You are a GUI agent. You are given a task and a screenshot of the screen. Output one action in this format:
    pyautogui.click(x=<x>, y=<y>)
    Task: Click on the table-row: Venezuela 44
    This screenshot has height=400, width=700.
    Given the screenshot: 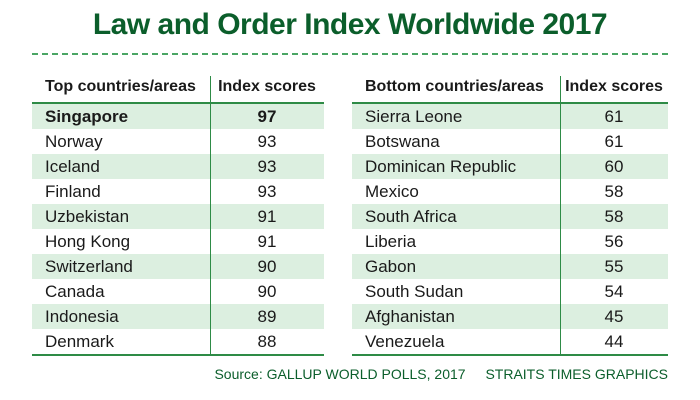 What is the action you would take?
    pyautogui.click(x=510, y=341)
    